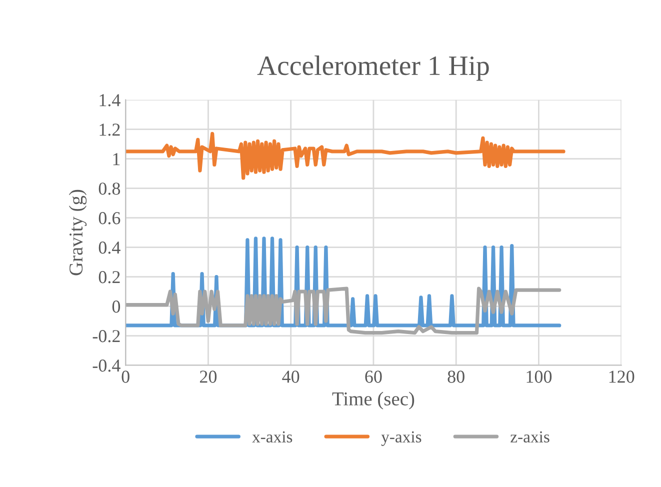  Describe the element at coordinates (208, 376) in the screenshot. I see `x-tick-label: 20` at that location.